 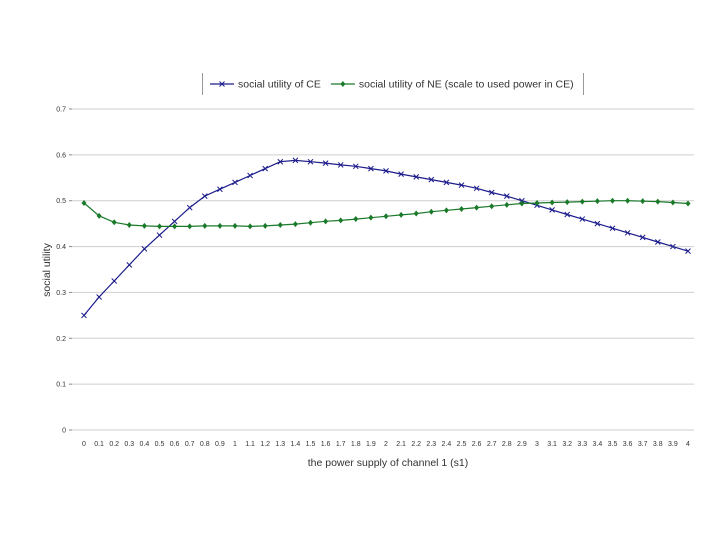 What do you see at coordinates (61, 271) in the screenshot?
I see `y-axis-ticks: 0 0.1 0.2 0.3 0.4 0.5 0.6 0.7` at bounding box center [61, 271].